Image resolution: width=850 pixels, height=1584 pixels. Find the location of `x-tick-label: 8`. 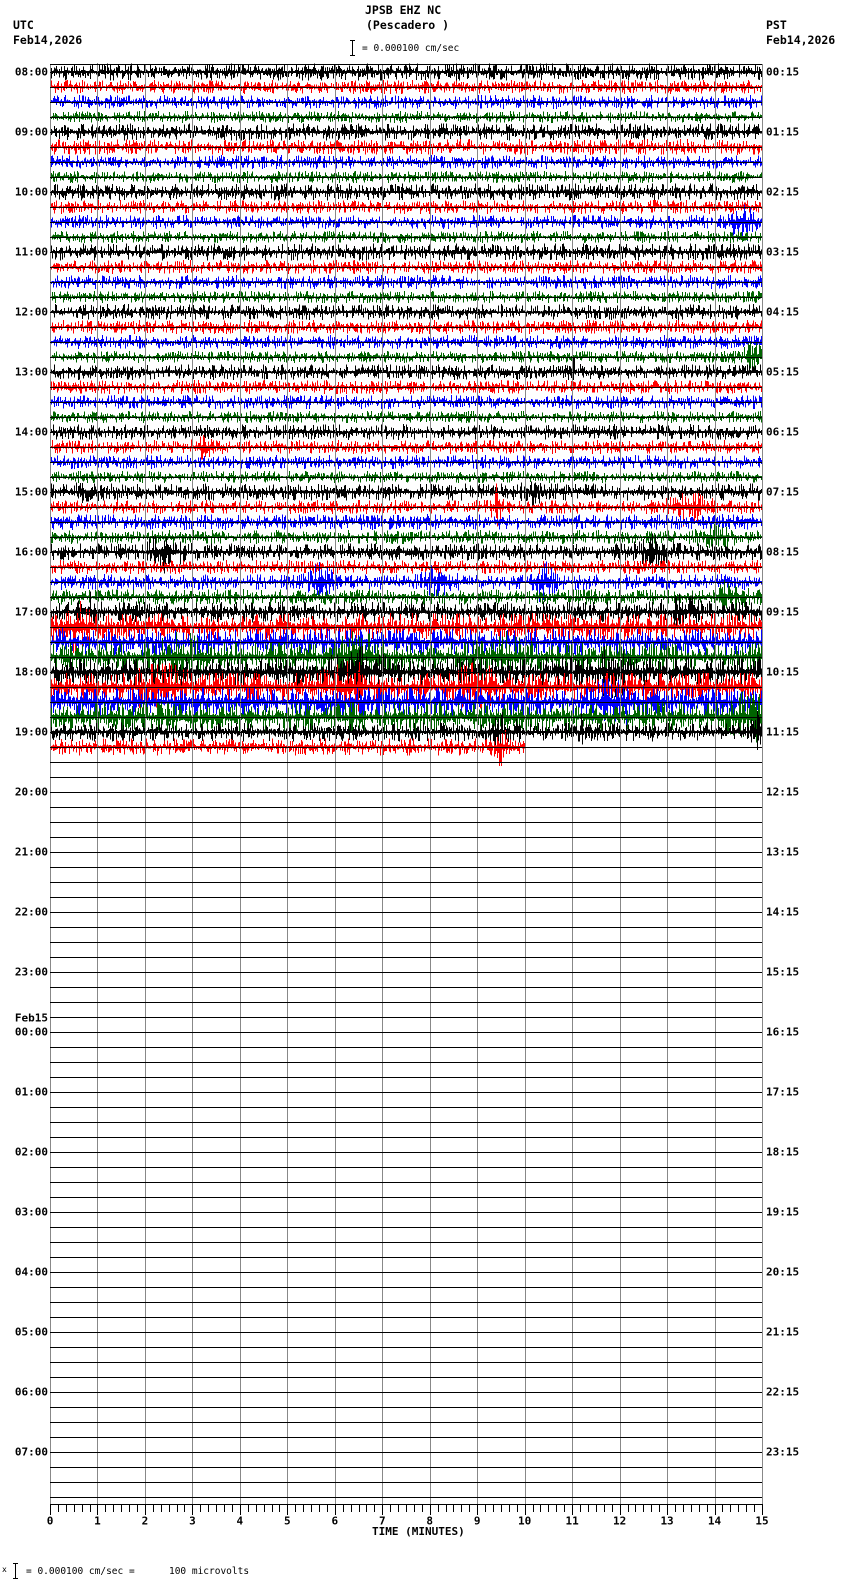

x-tick-label: 8 is located at coordinates (430, 1521).